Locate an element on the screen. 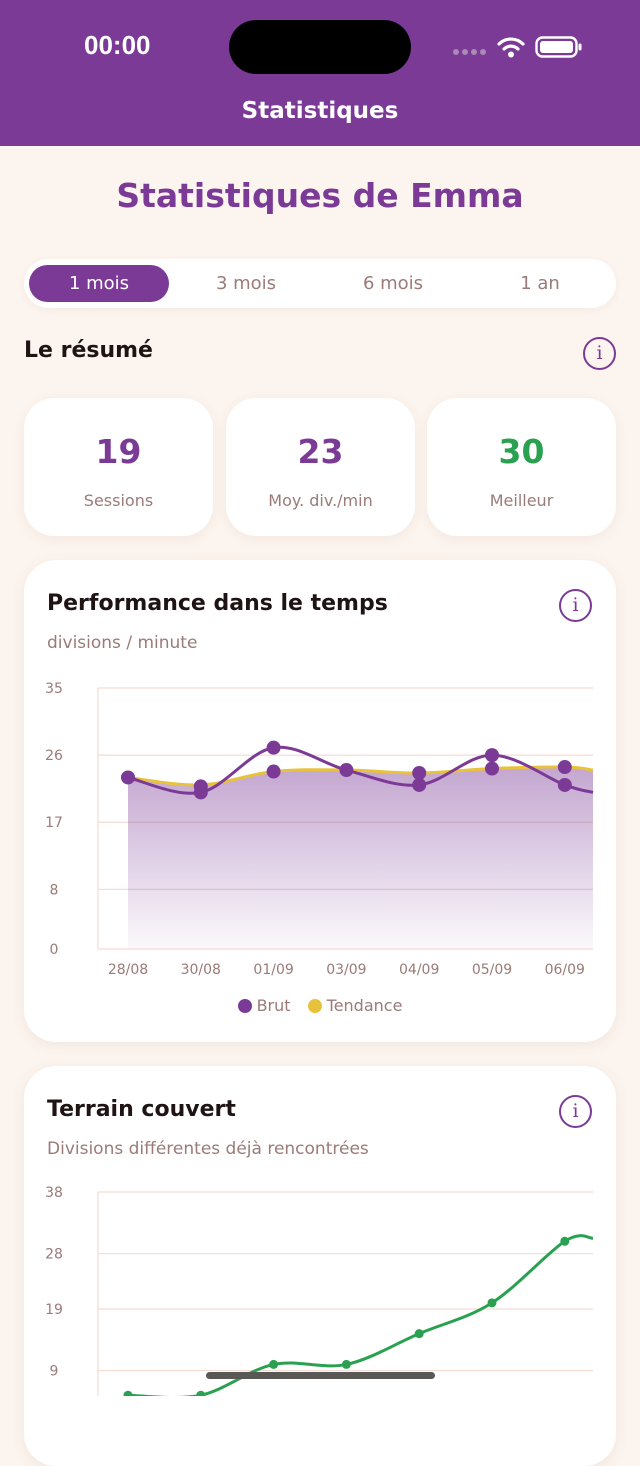 This screenshot has height=1466, width=640. stat-card-average: 23 Moy. div./min is located at coordinates (320, 467).